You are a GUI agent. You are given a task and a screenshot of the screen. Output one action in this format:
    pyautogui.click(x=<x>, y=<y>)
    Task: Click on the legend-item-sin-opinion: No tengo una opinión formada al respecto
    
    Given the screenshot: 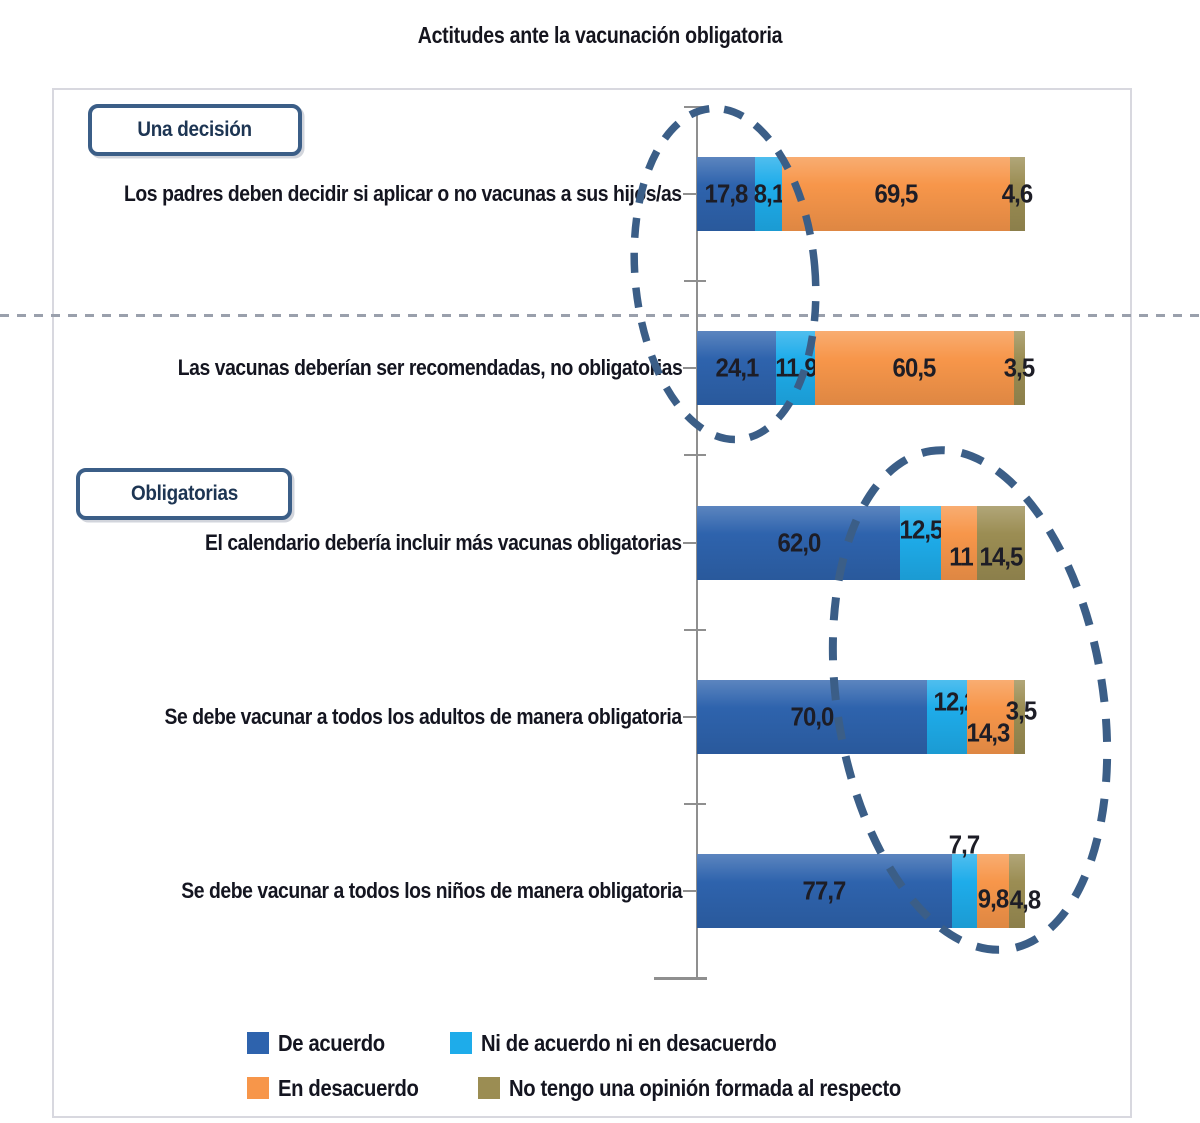 What is the action you would take?
    pyautogui.click(x=716, y=1087)
    